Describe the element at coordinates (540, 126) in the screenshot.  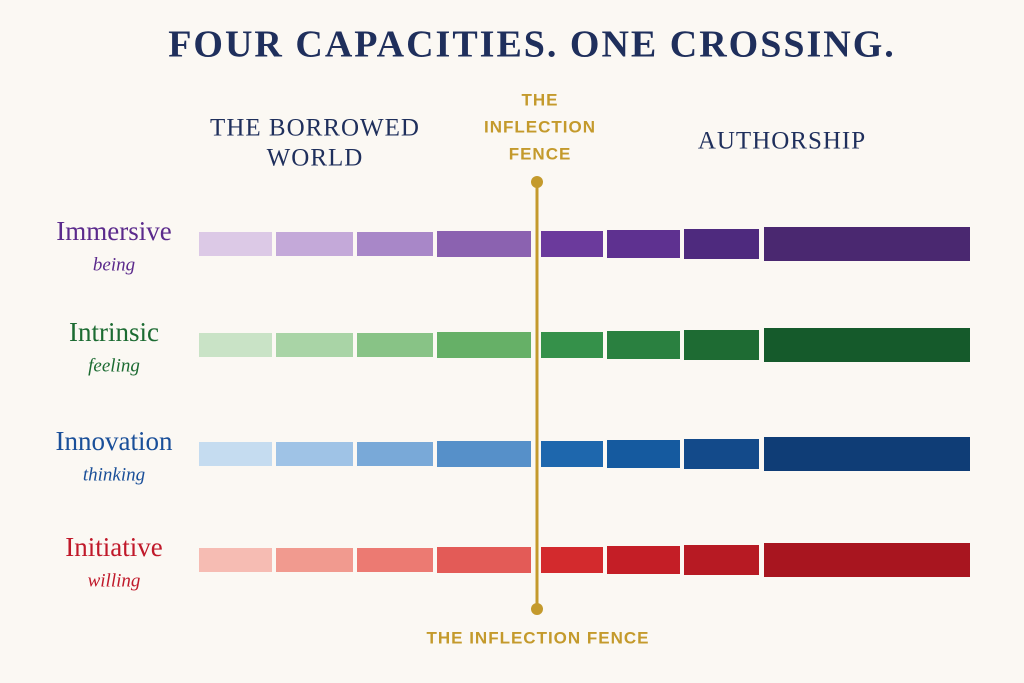
I see `fence-header: INFLECTION` at that location.